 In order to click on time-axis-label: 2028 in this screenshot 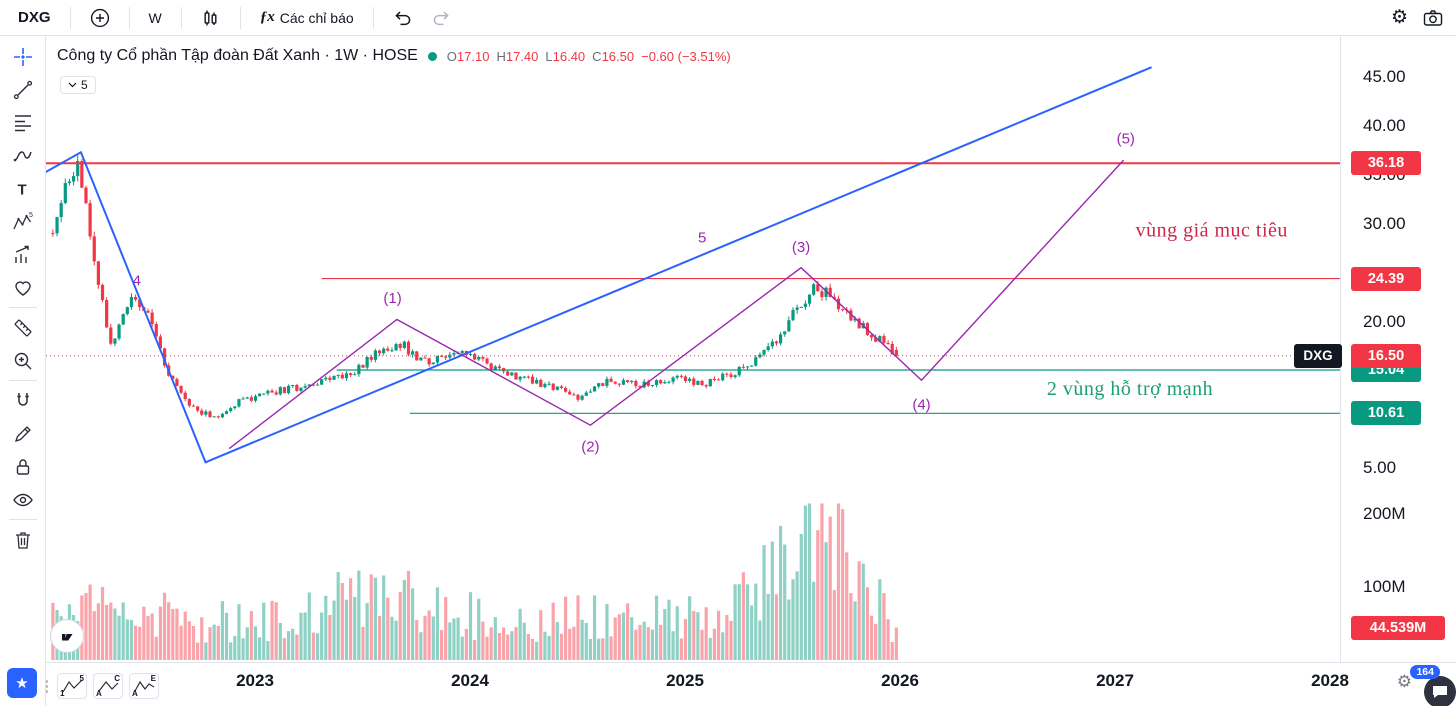, I will do `click(1330, 680)`.